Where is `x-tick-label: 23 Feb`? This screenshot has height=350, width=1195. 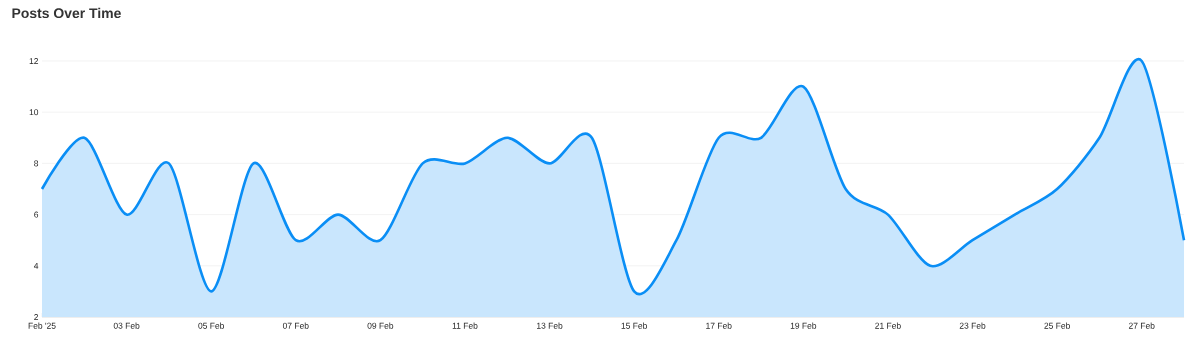 x-tick-label: 23 Feb is located at coordinates (972, 325).